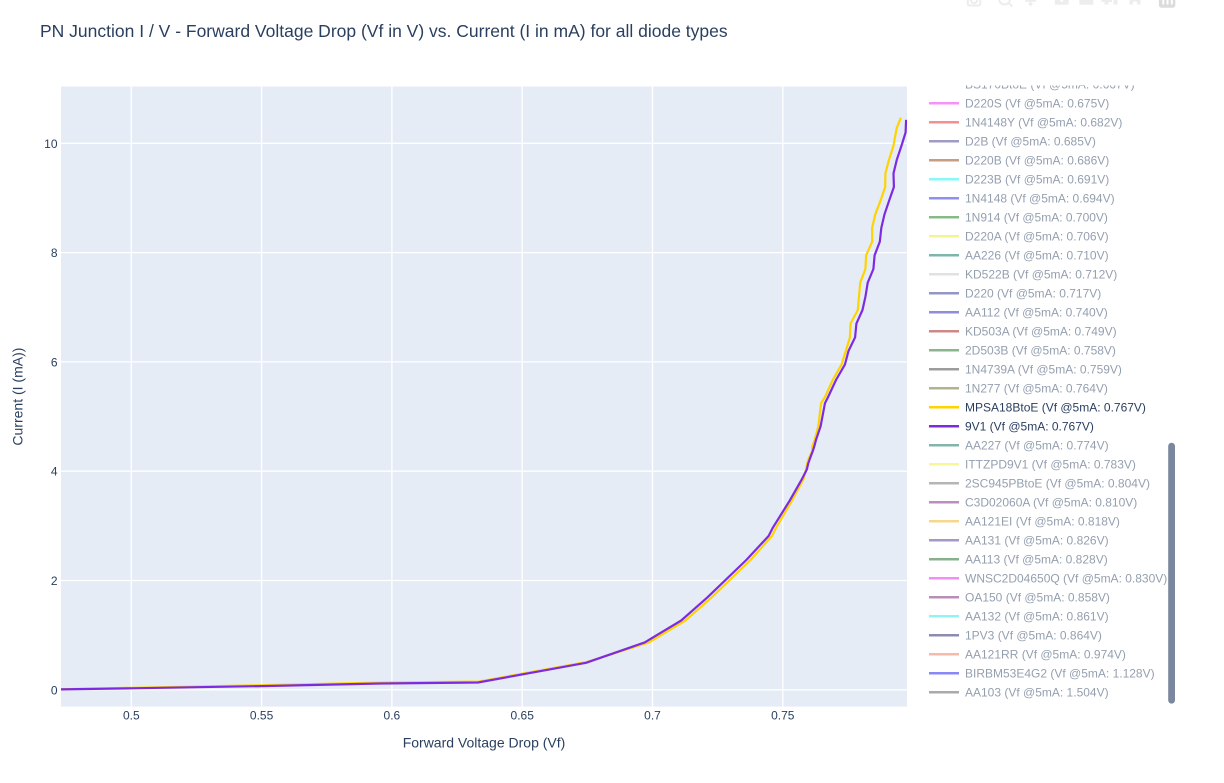 Image resolution: width=1224 pixels, height=783 pixels. Describe the element at coordinates (1055, 408) in the screenshot. I see `svg-text: MPSA18BtoE (Vf @5mA: 0.767V)` at that location.